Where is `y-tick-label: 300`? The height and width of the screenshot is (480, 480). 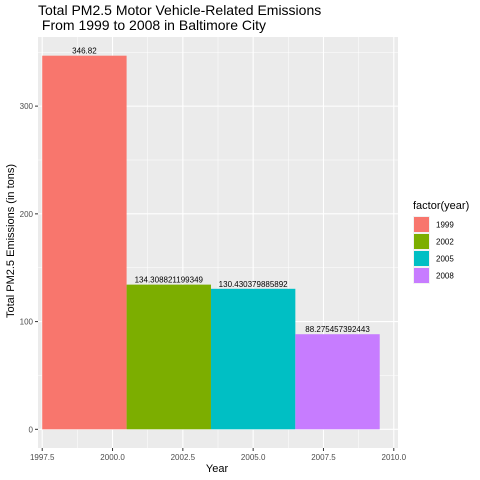
y-tick-label: 300 is located at coordinates (27, 106).